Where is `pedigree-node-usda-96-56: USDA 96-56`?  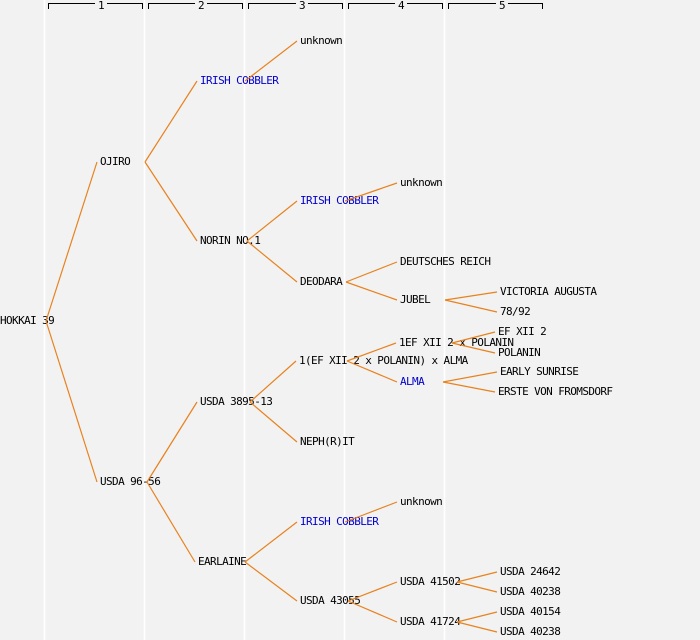 pedigree-node-usda-96-56: USDA 96-56 is located at coordinates (130, 481).